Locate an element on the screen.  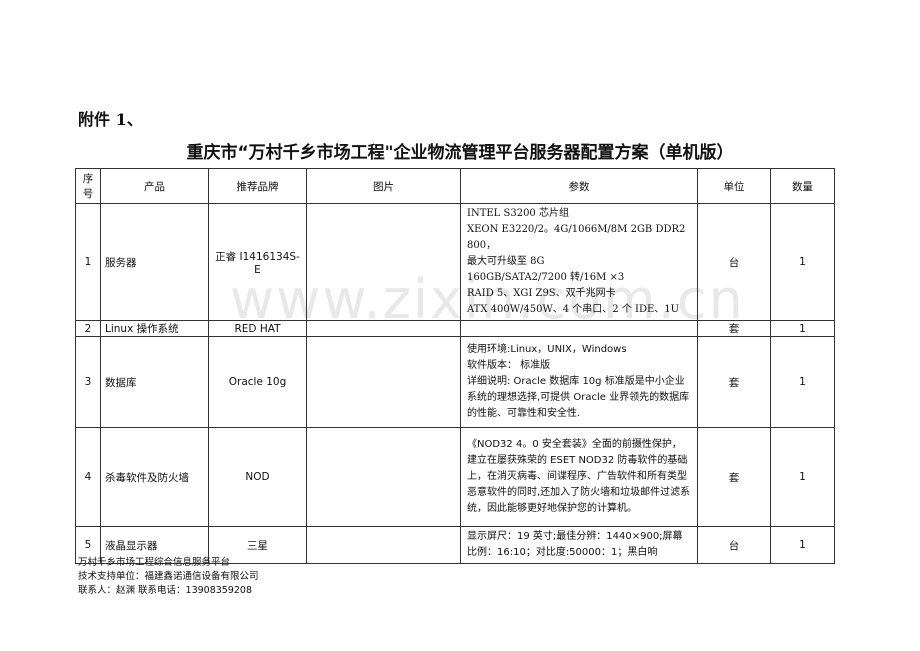
param-line: ATX 400W/450W、4 个串口、2 个 IDE、1U is located at coordinates (573, 309).